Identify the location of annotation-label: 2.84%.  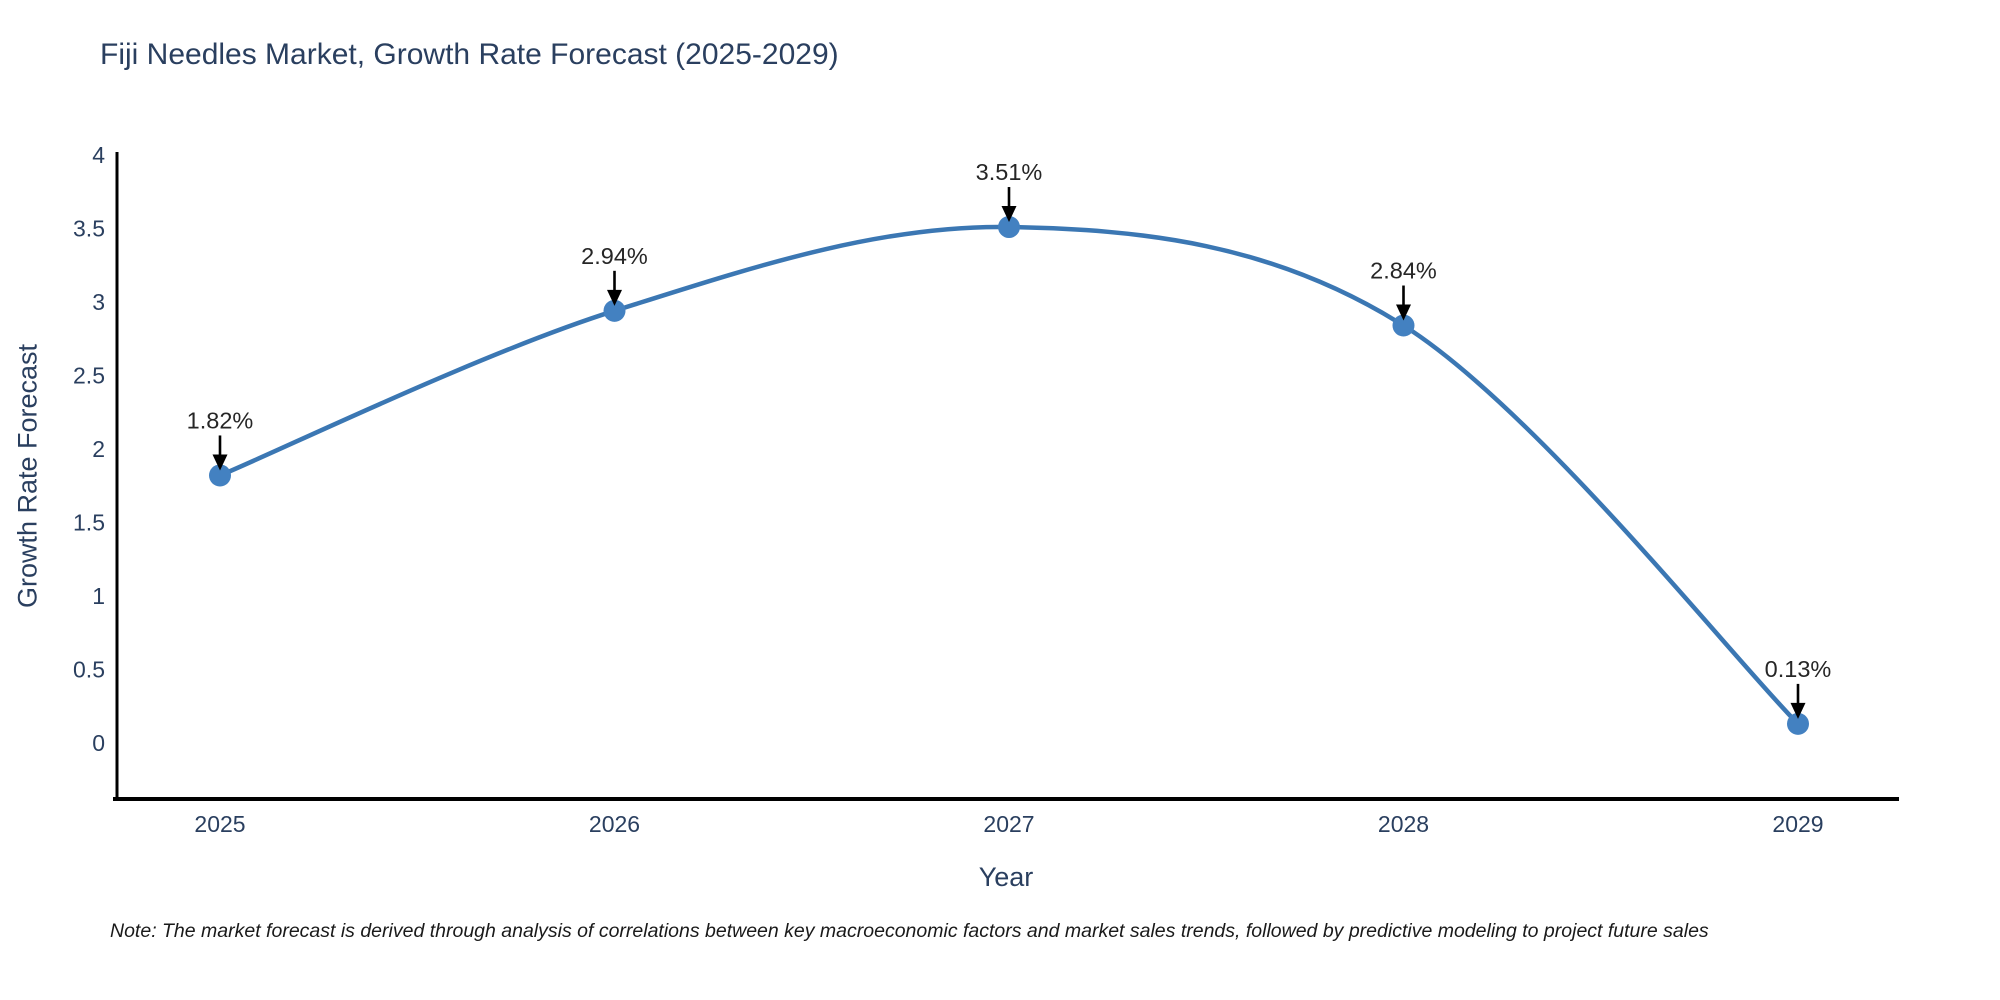
(1403, 271).